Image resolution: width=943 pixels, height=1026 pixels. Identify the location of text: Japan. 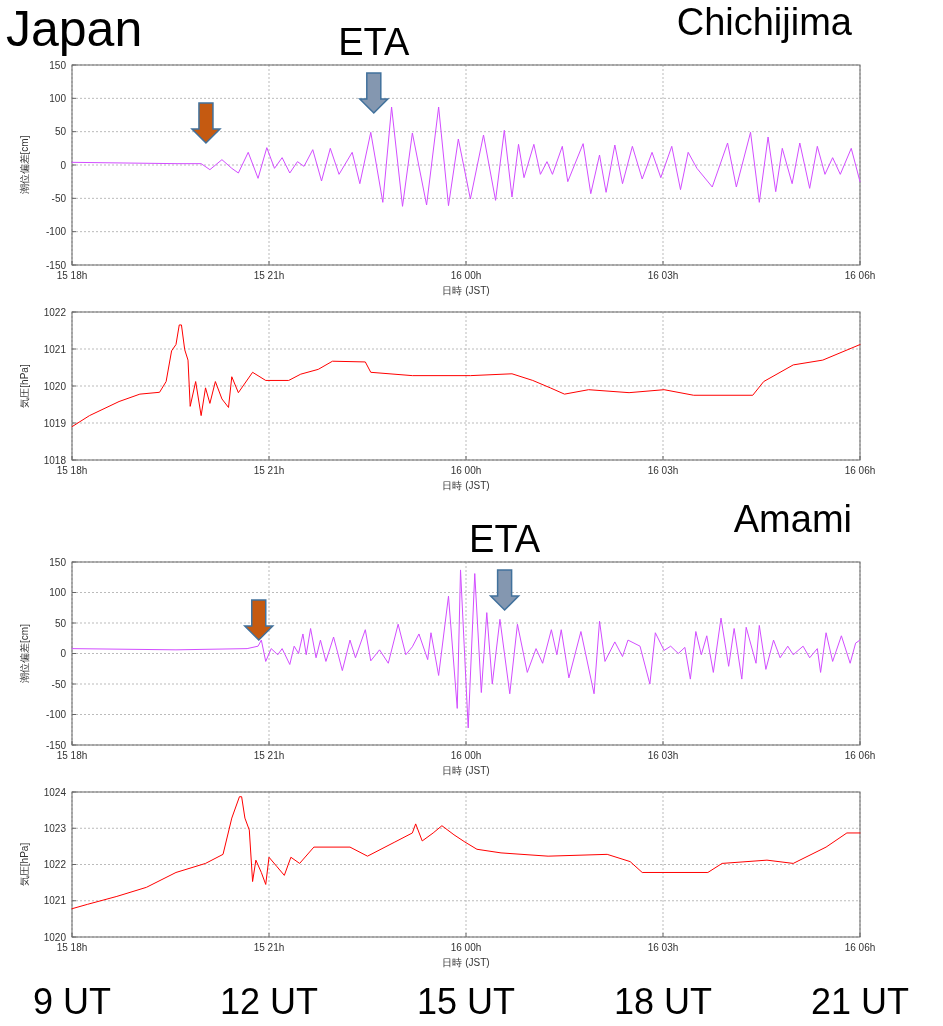
(74, 29).